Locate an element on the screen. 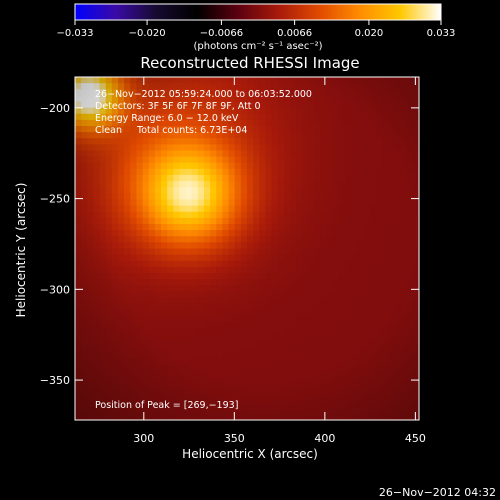 Image resolution: width=500 pixels, height=500 pixels. y-tick-label: −350 is located at coordinates (55, 380).